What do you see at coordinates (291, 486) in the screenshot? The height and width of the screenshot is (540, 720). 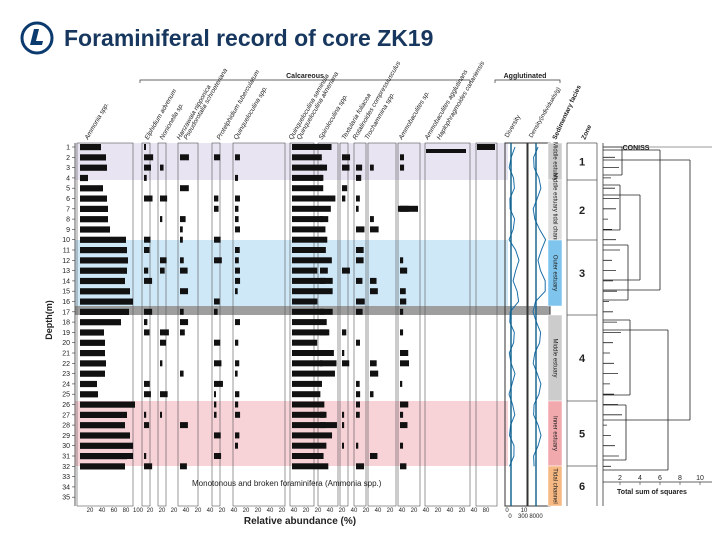 I see `zone-band` at bounding box center [291, 486].